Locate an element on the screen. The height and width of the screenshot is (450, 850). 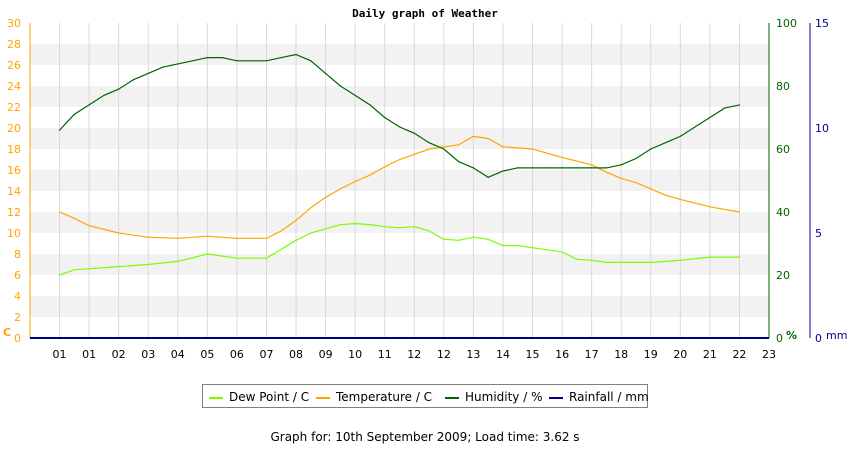
chart-title: Daily graph of Weather is located at coordinates (425, 13).